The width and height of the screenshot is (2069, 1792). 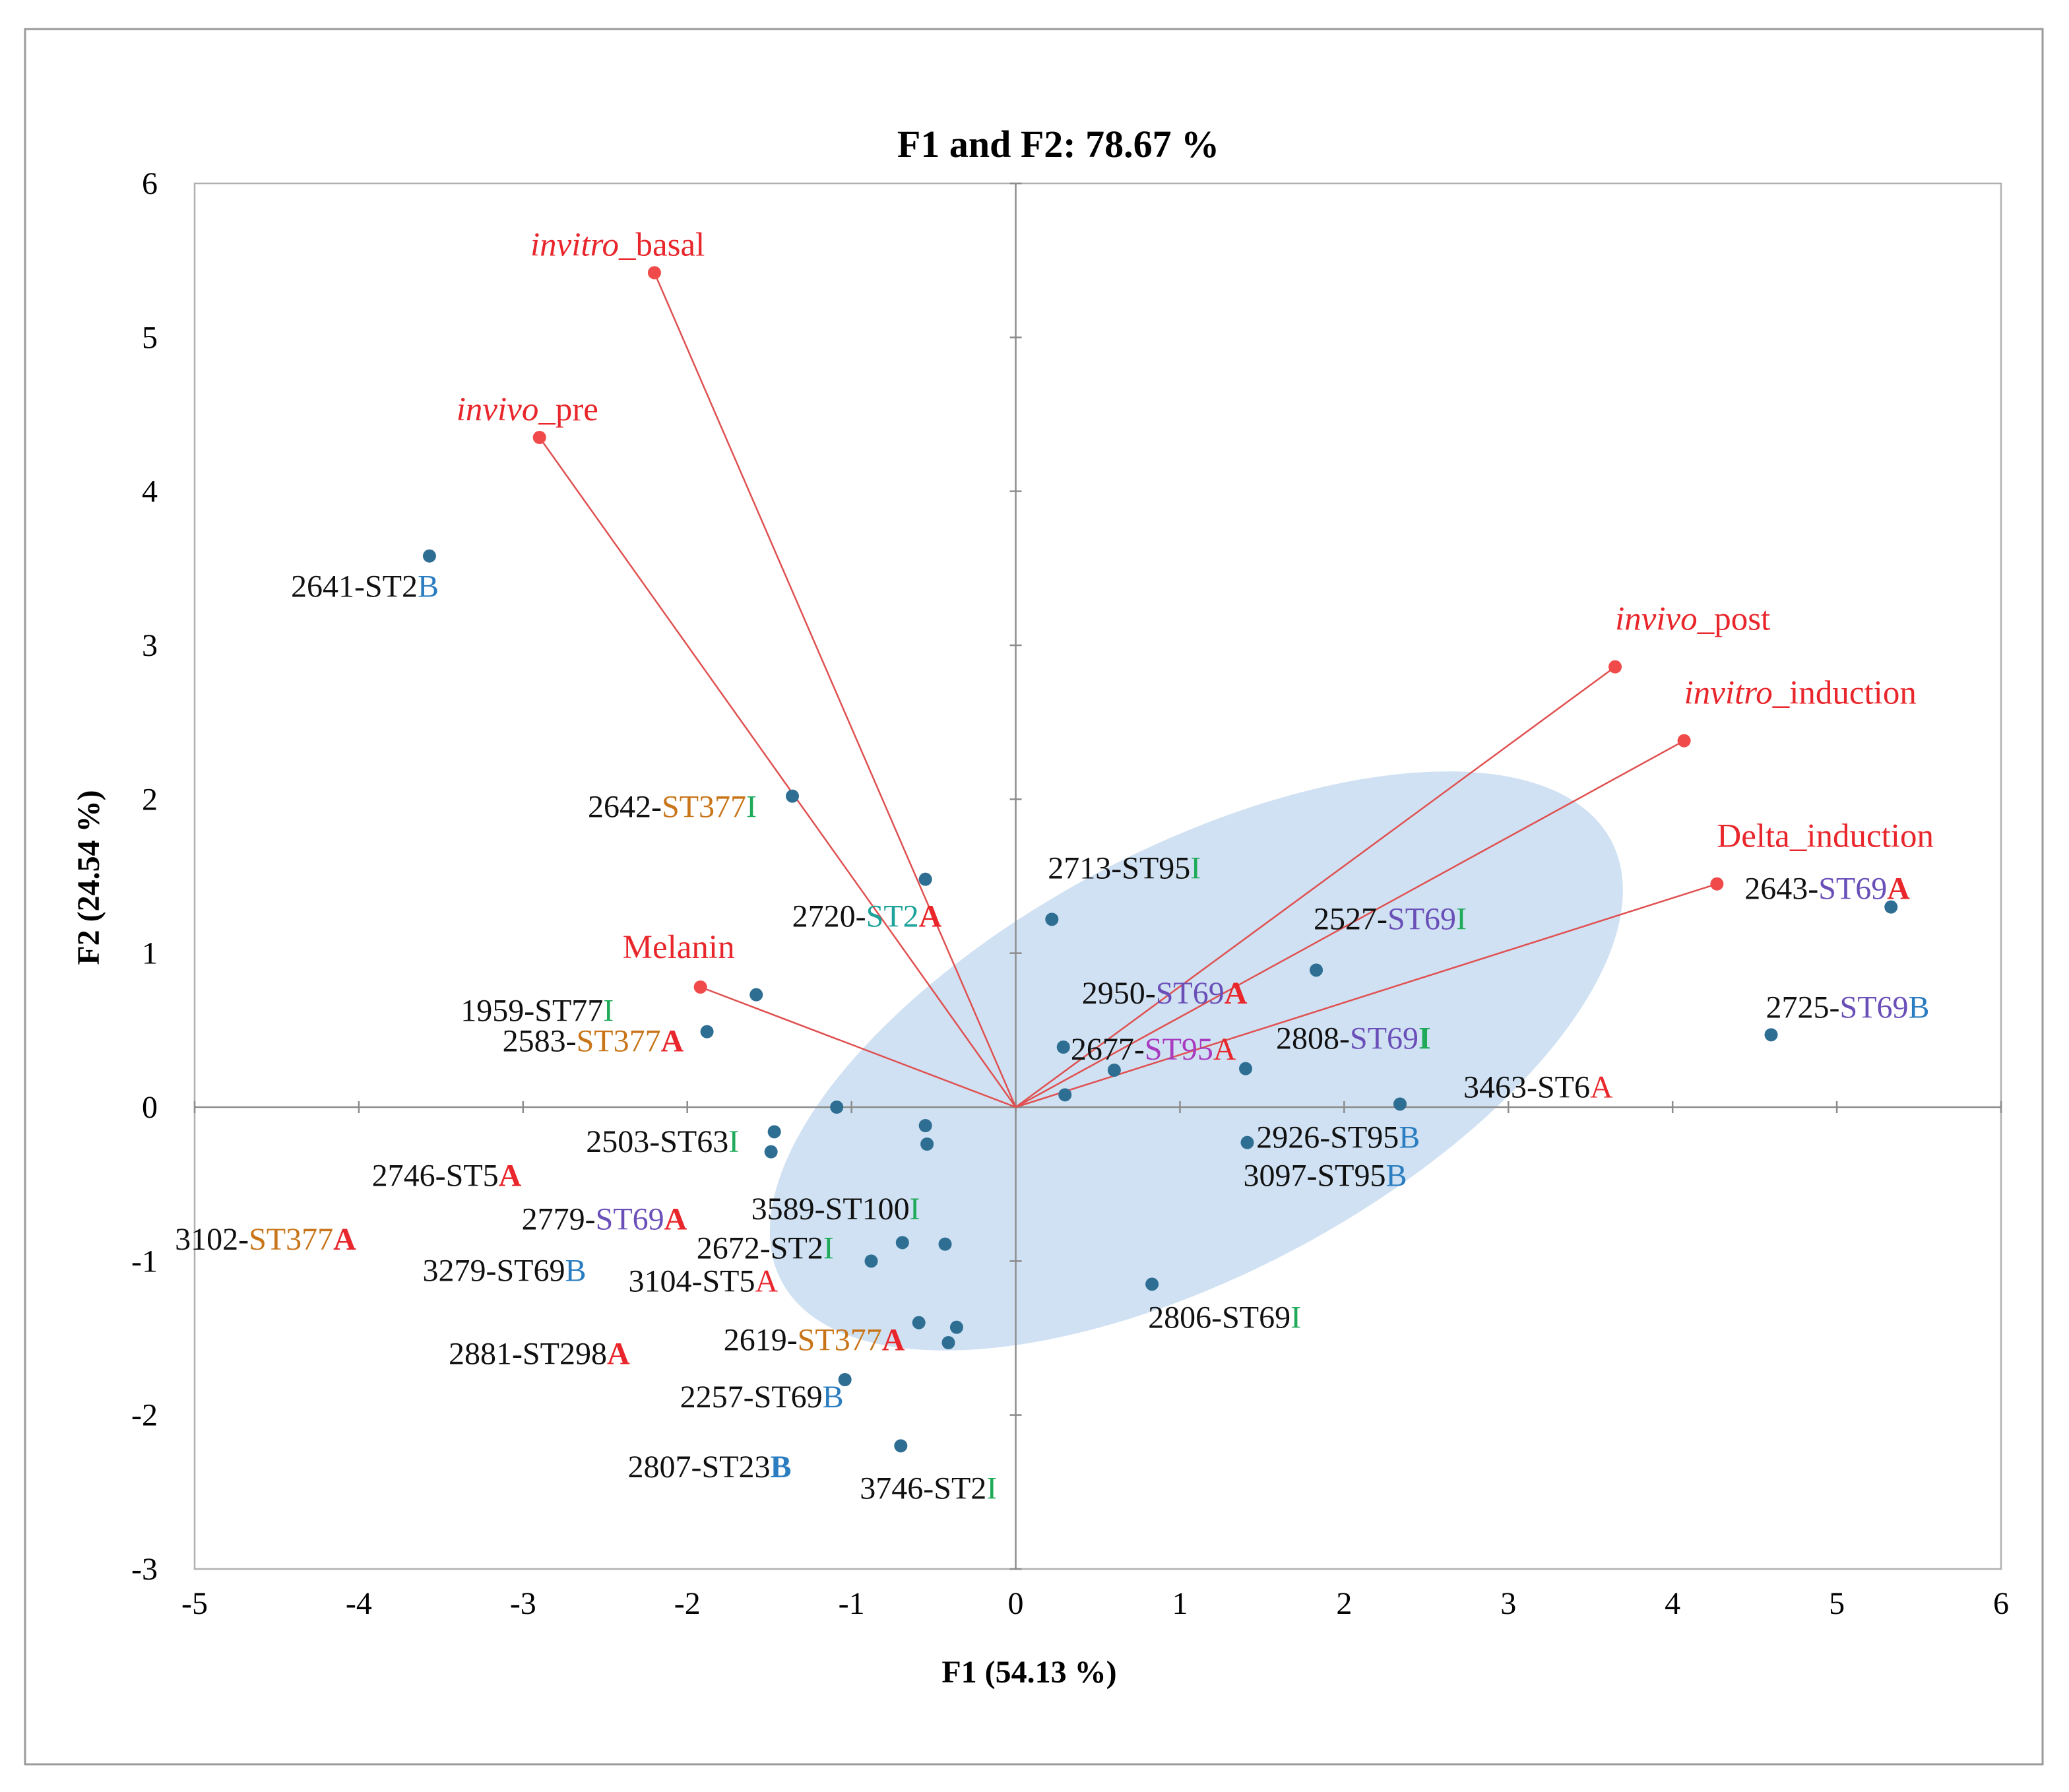 I want to click on y-tick-label: 2, so click(x=150, y=799).